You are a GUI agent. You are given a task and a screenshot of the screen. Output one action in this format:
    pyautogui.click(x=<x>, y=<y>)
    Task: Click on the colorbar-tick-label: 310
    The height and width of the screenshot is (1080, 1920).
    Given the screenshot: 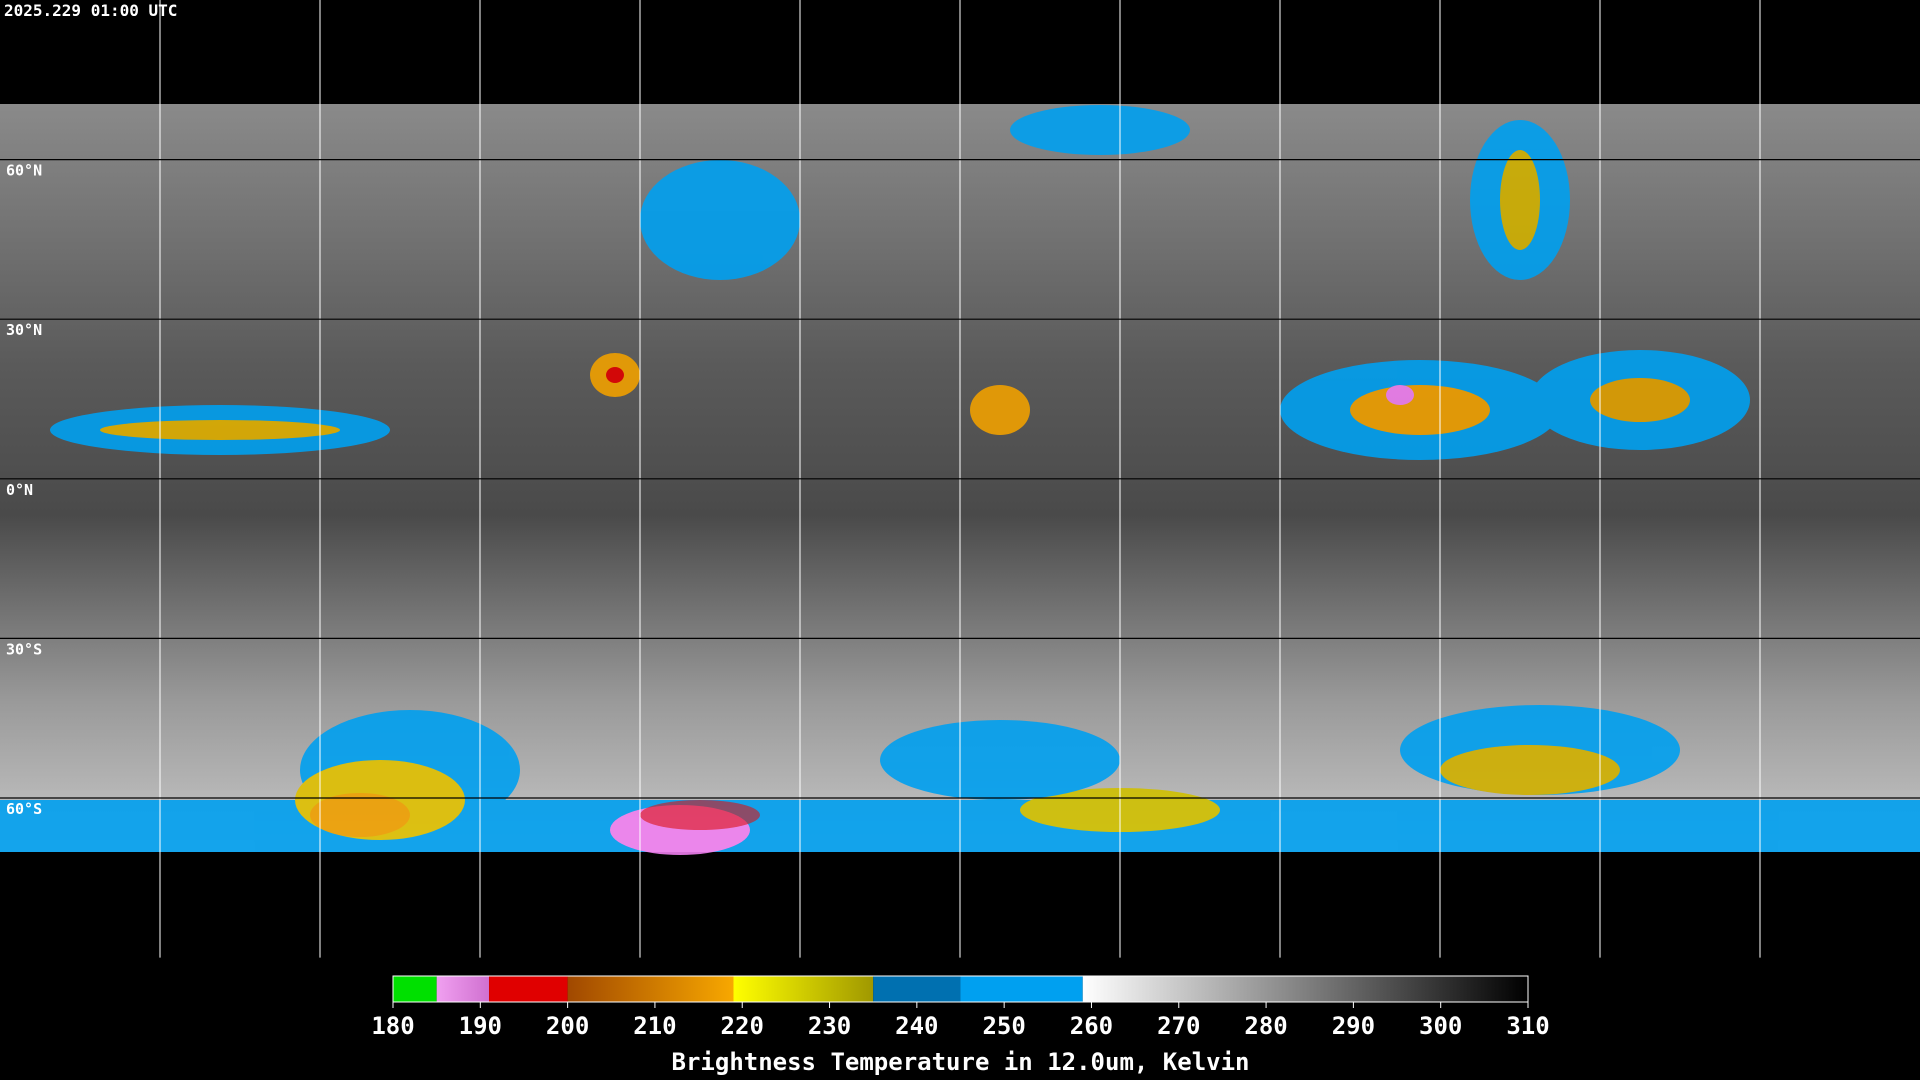 What is the action you would take?
    pyautogui.click(x=1527, y=1026)
    